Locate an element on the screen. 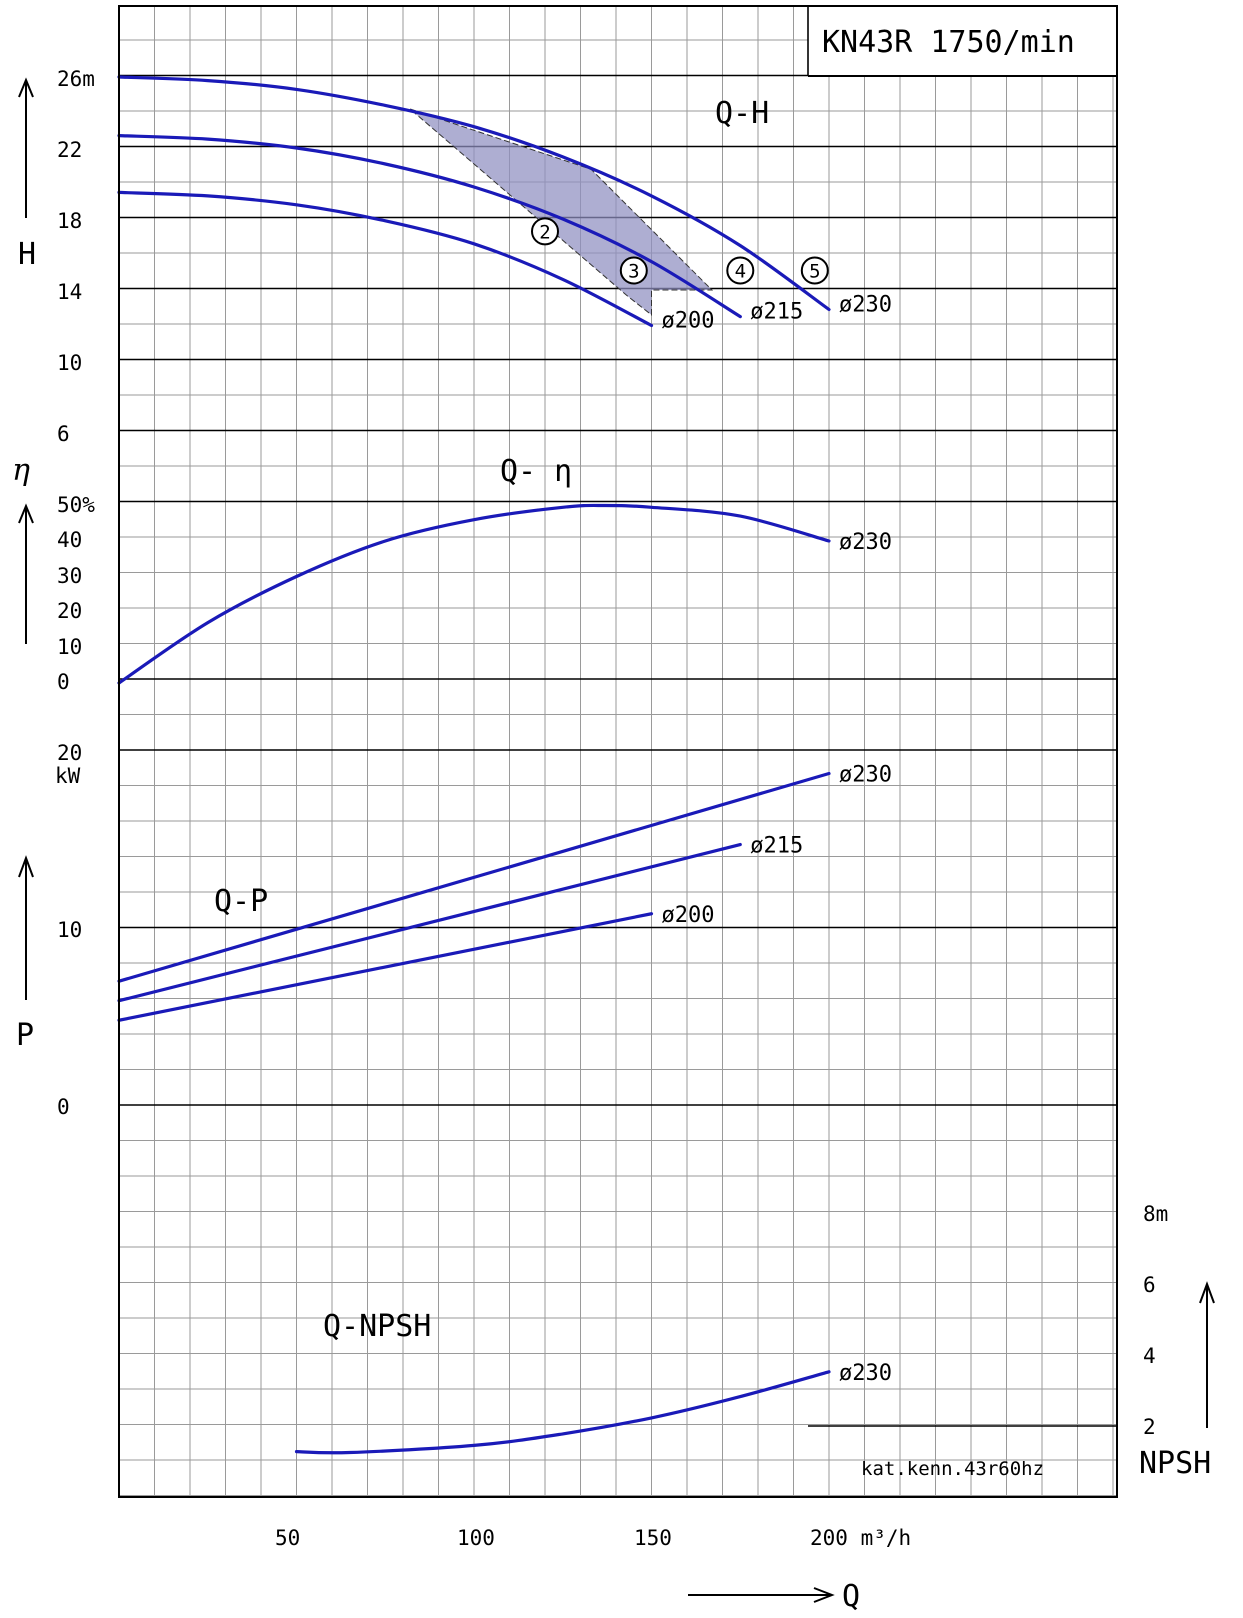  p-tick: 10 is located at coordinates (69, 930).